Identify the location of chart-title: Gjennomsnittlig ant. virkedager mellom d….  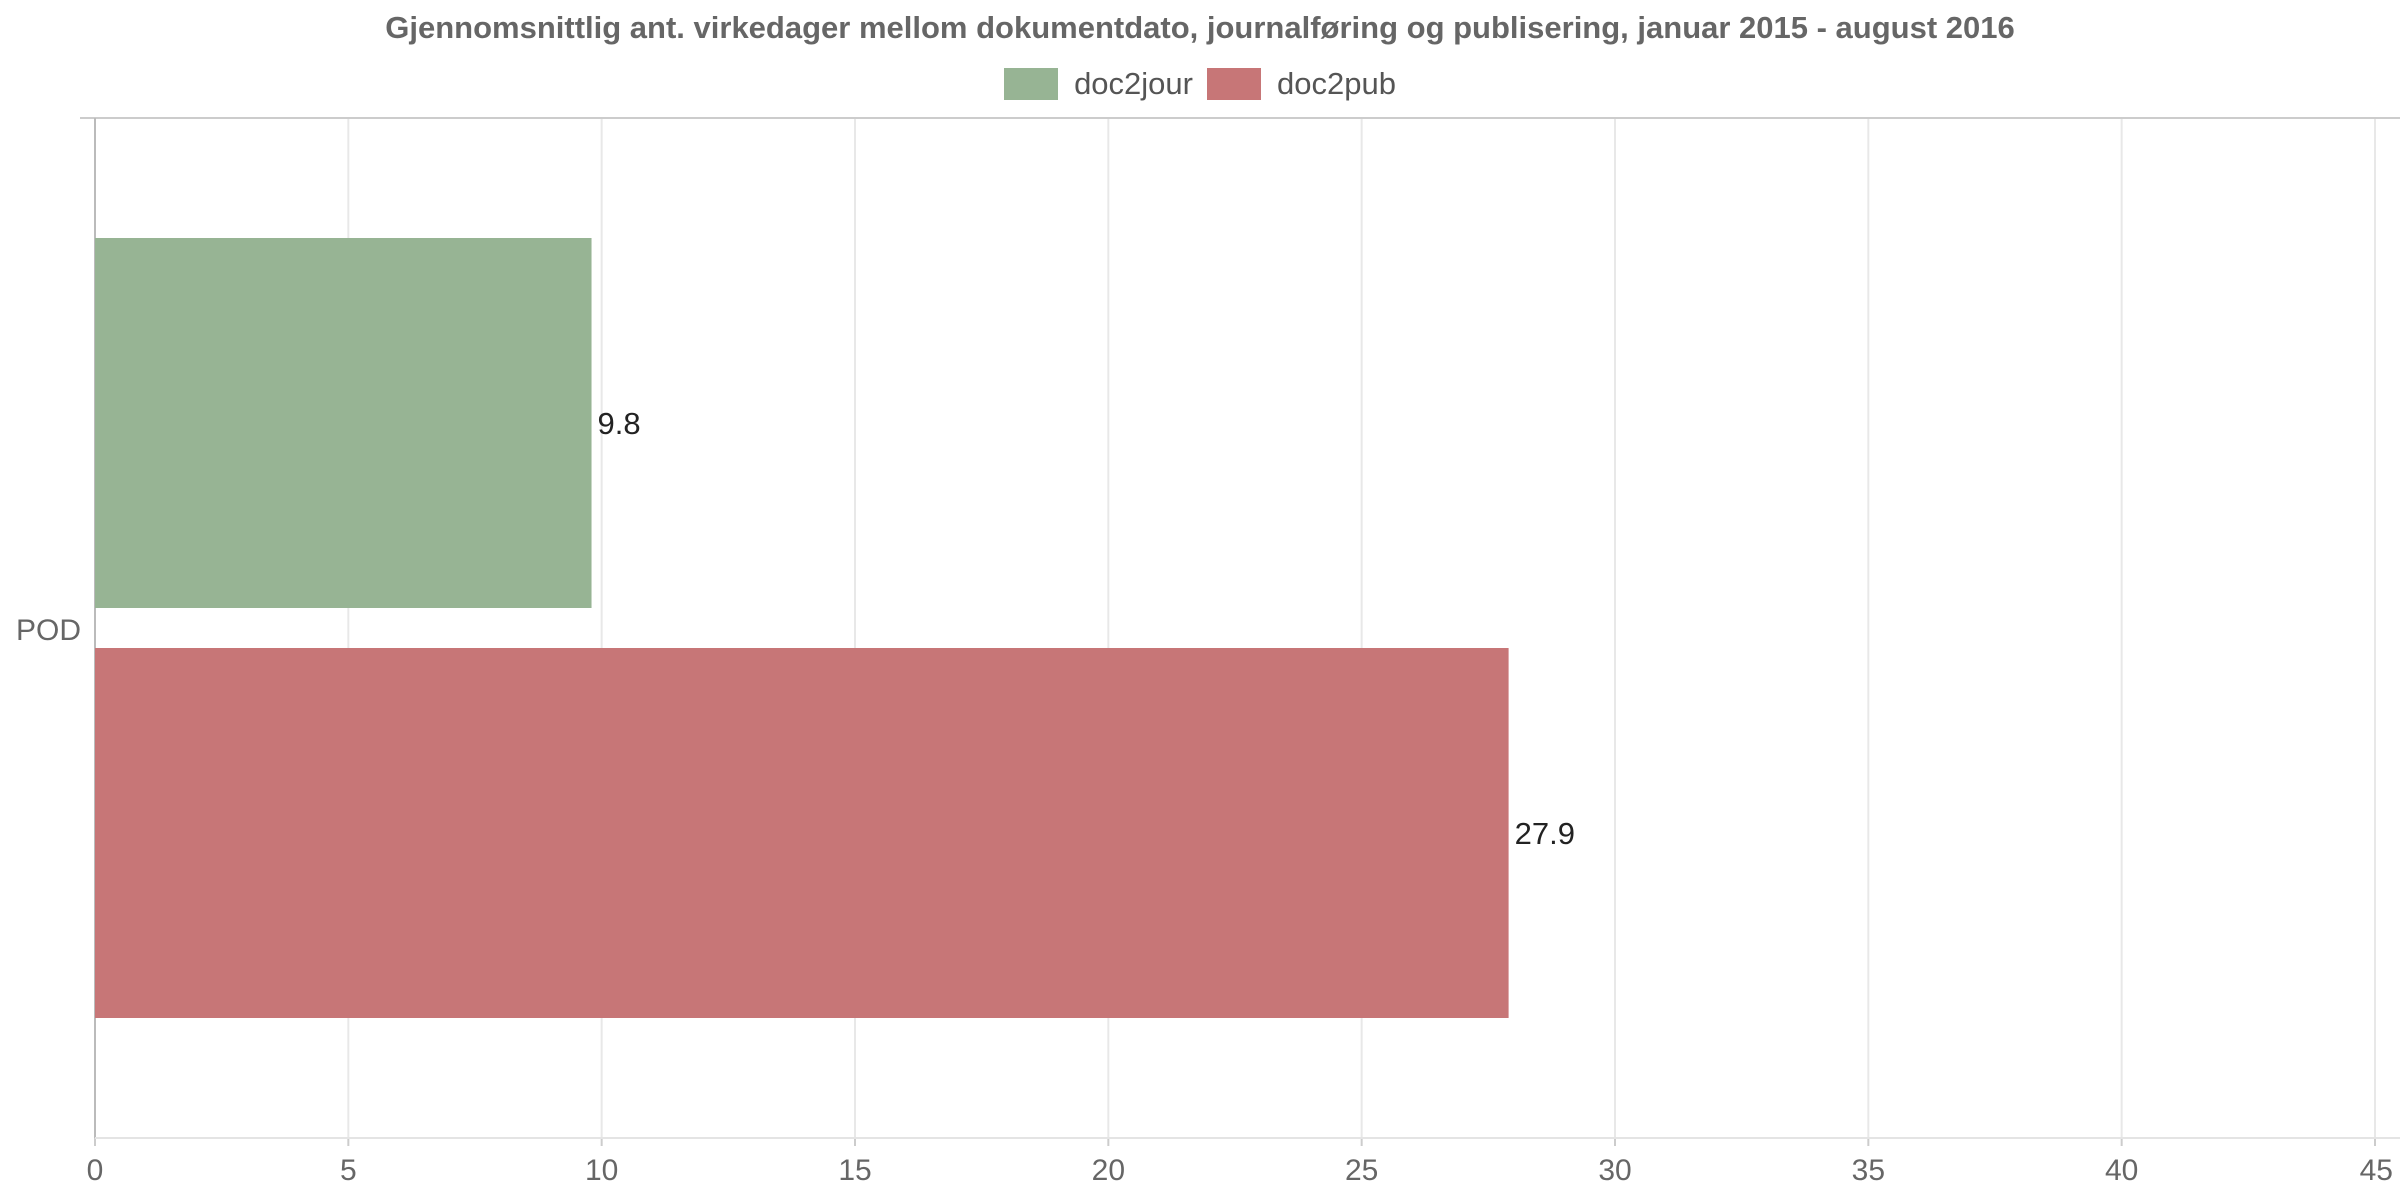
(1200, 27).